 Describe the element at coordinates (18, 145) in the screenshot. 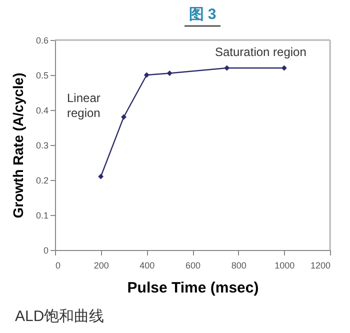

I see `y-axis-title: Growth Rate (A/cycle)` at that location.